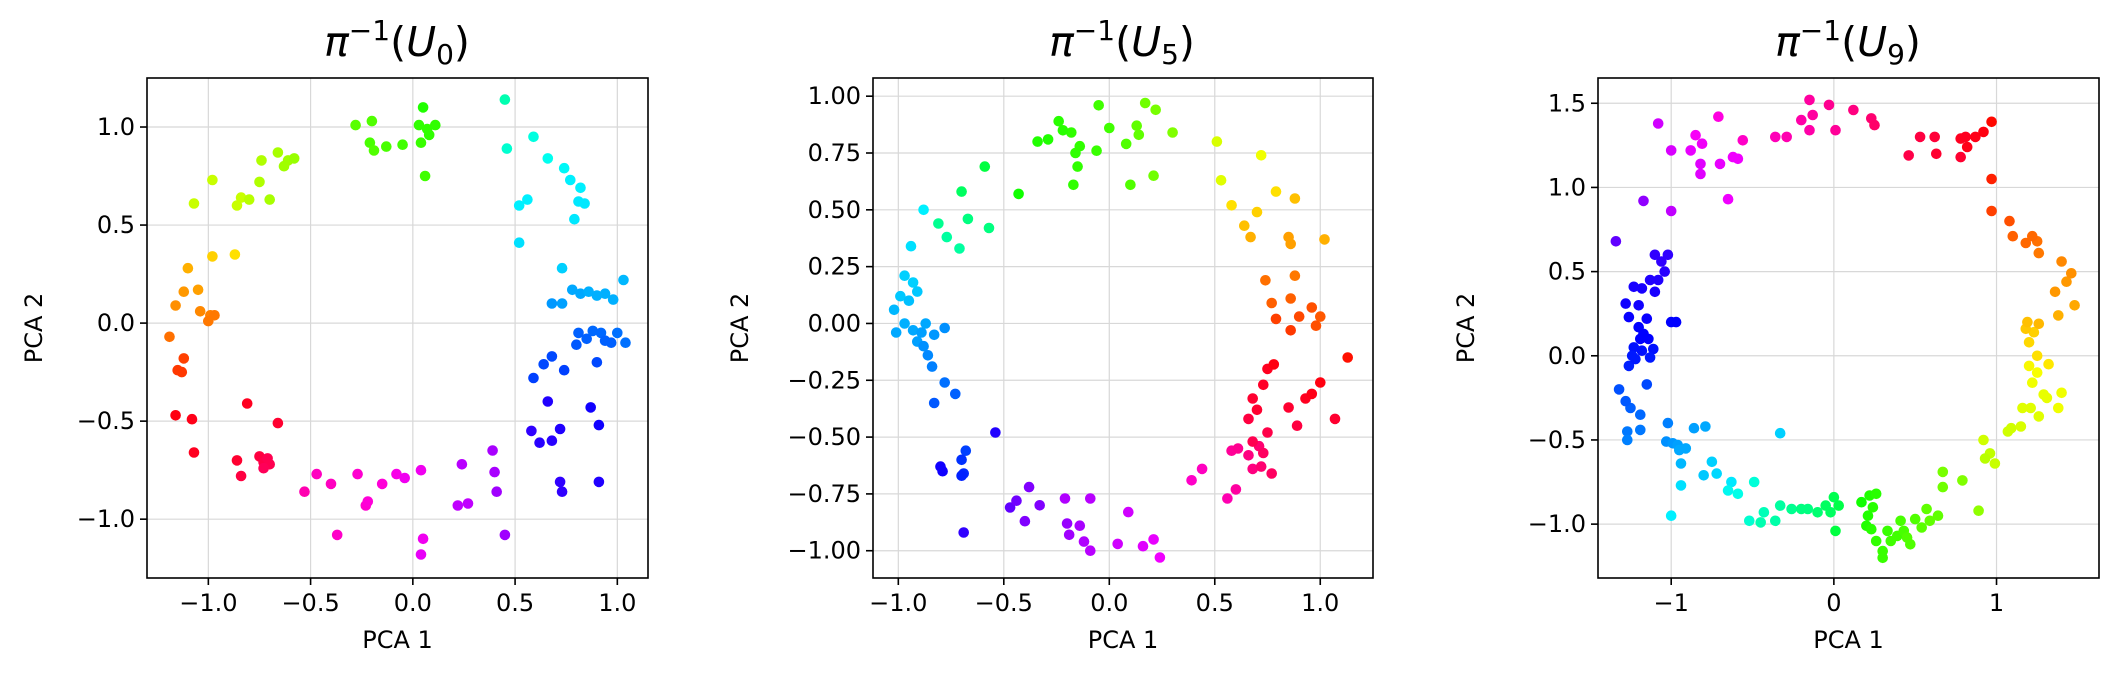  What do you see at coordinates (397, 42) in the screenshot?
I see `chart-title: π−1(U0)` at bounding box center [397, 42].